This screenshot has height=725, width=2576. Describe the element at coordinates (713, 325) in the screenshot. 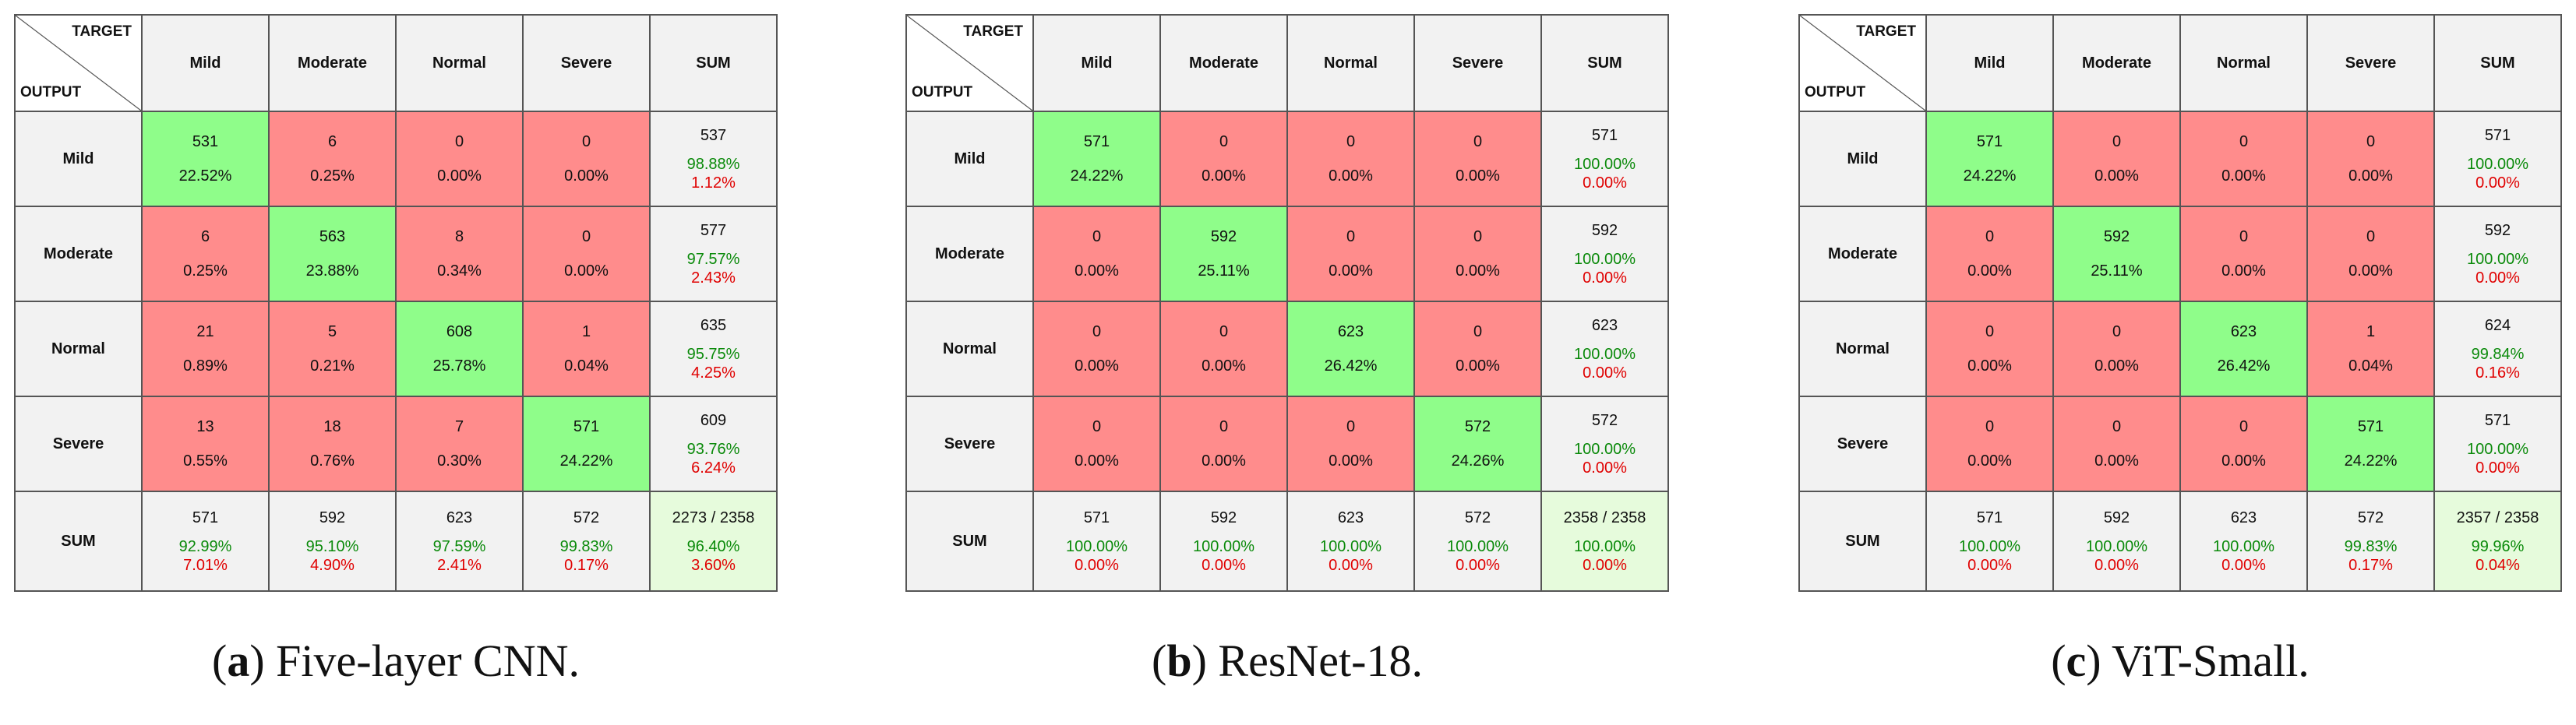

I see `sum-count: 635` at that location.